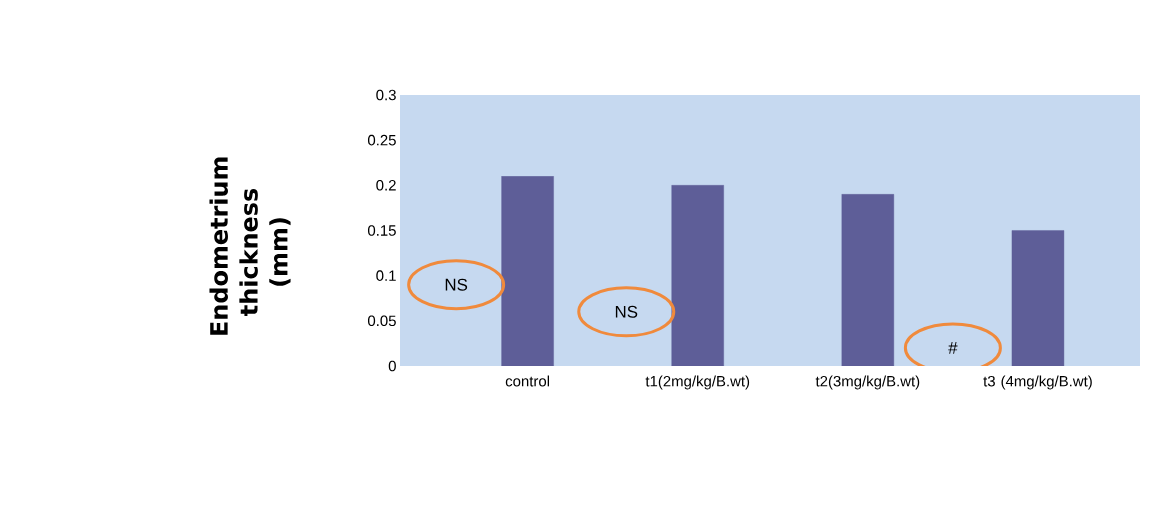 The image size is (1169, 507). What do you see at coordinates (381, 230) in the screenshot?
I see `y-tick-label: 0.15` at bounding box center [381, 230].